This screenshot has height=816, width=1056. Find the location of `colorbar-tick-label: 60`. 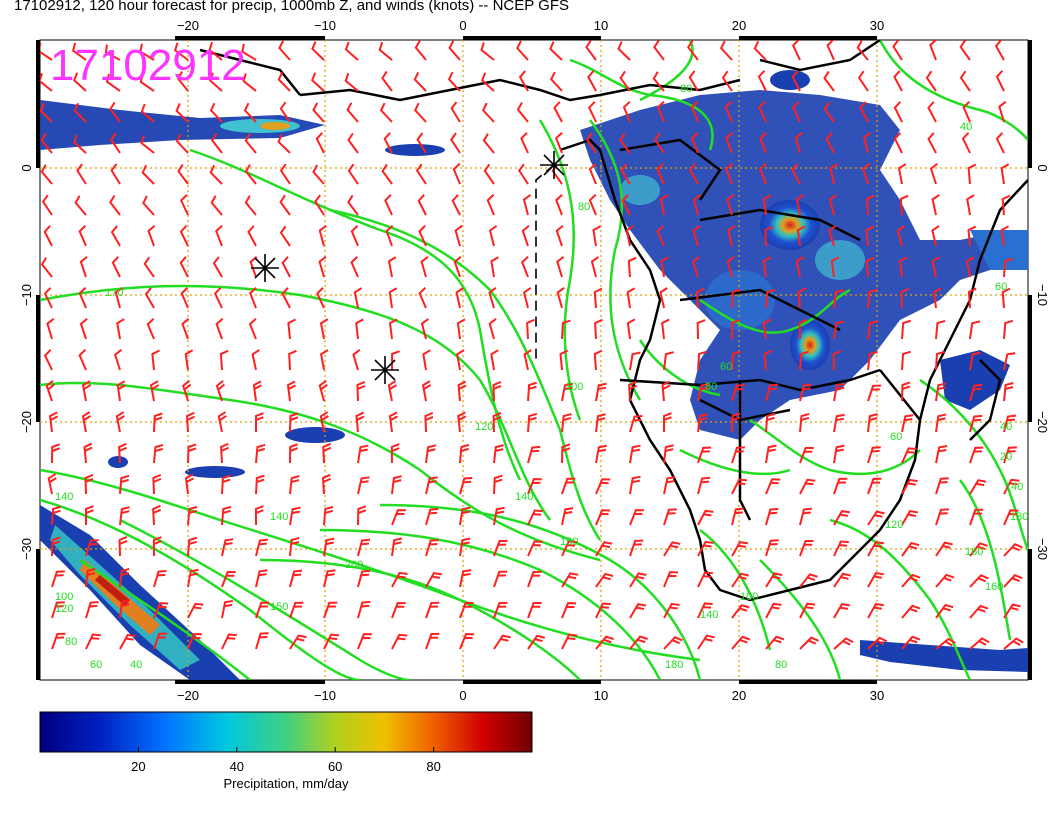

colorbar-tick-label: 60 is located at coordinates (335, 766).